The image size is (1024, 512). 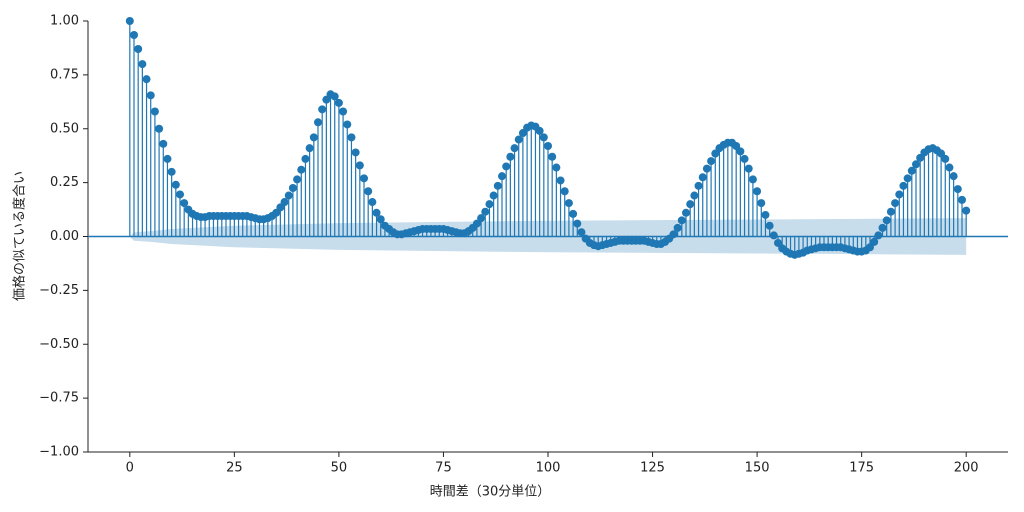 What do you see at coordinates (757, 468) in the screenshot?
I see `x-tick-label: 150` at bounding box center [757, 468].